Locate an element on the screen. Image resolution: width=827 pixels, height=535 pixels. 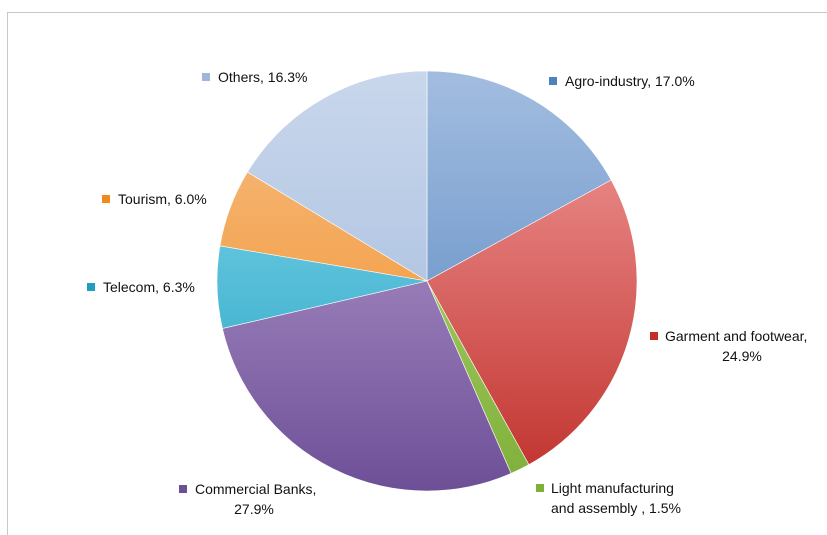
data-label-commercial-banks: Commercial Banks, is located at coordinates (255, 489).